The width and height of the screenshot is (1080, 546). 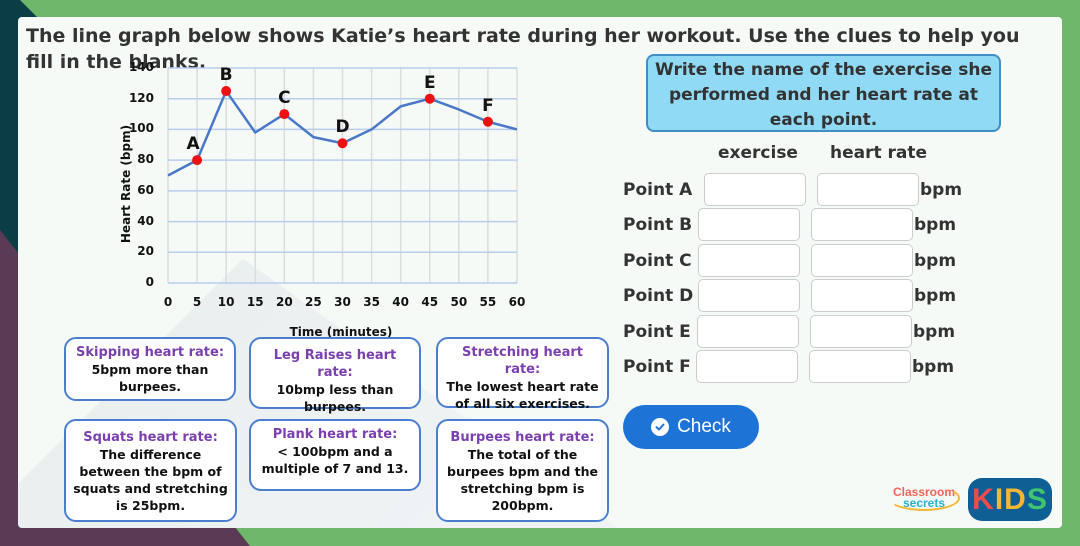 What do you see at coordinates (749, 260) in the screenshot?
I see `exercise-input-point-c` at bounding box center [749, 260].